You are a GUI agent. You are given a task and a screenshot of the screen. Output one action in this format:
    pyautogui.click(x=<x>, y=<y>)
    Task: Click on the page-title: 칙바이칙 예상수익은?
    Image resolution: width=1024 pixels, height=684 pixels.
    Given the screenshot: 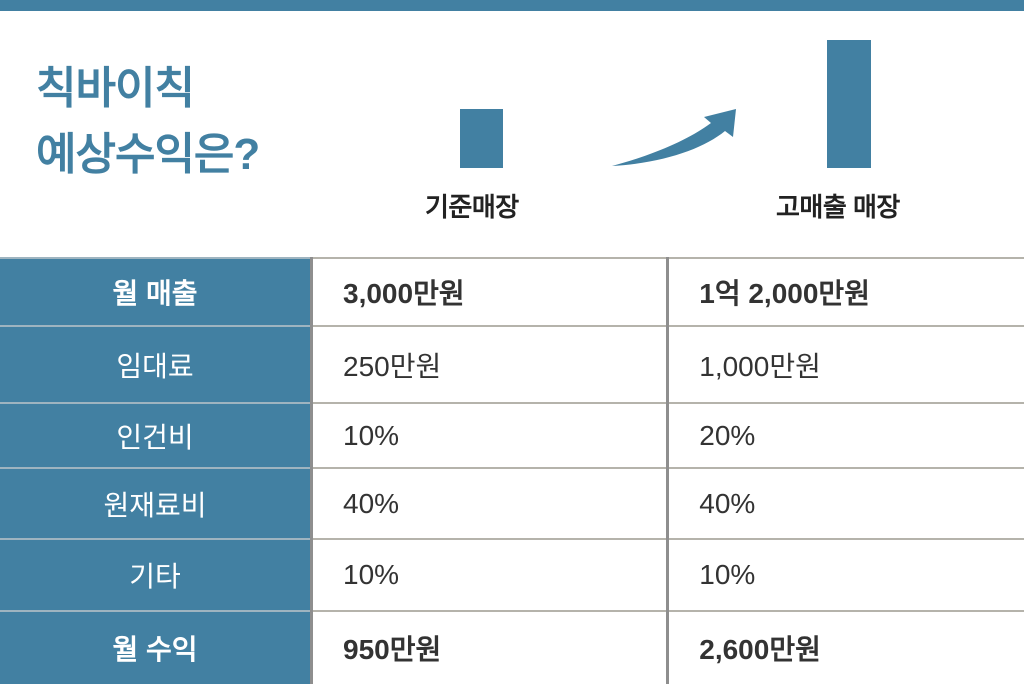 What is the action you would take?
    pyautogui.click(x=148, y=122)
    